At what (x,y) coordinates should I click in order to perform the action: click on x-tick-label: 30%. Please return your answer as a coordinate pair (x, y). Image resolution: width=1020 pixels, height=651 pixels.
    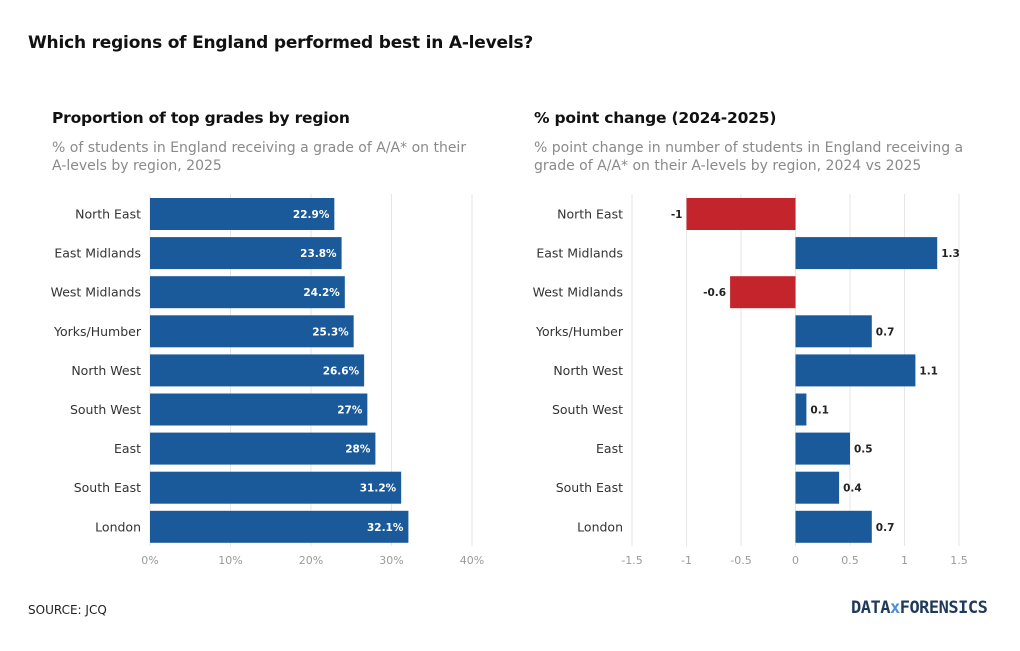
    Looking at the image, I should click on (391, 560).